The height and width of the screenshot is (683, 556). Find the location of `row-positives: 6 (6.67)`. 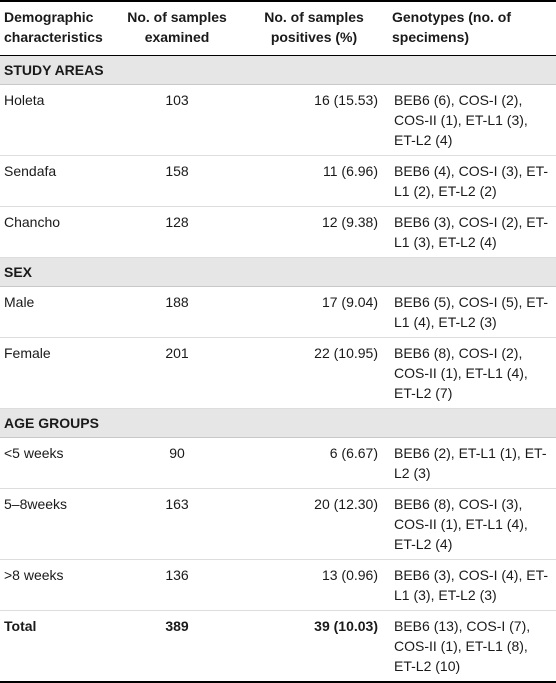

row-positives: 6 (6.67) is located at coordinates (314, 463).